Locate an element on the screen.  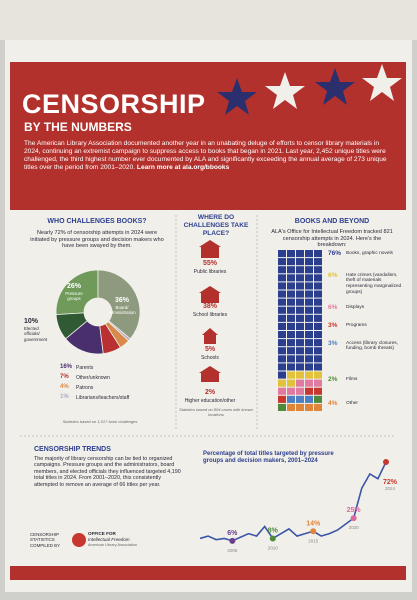
donut-label: Elected officials/ government is located at coordinates (36, 334).